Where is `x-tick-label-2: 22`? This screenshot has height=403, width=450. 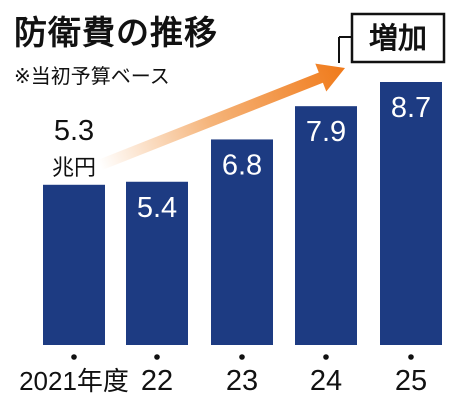 x-tick-label-2: 22 is located at coordinates (157, 381).